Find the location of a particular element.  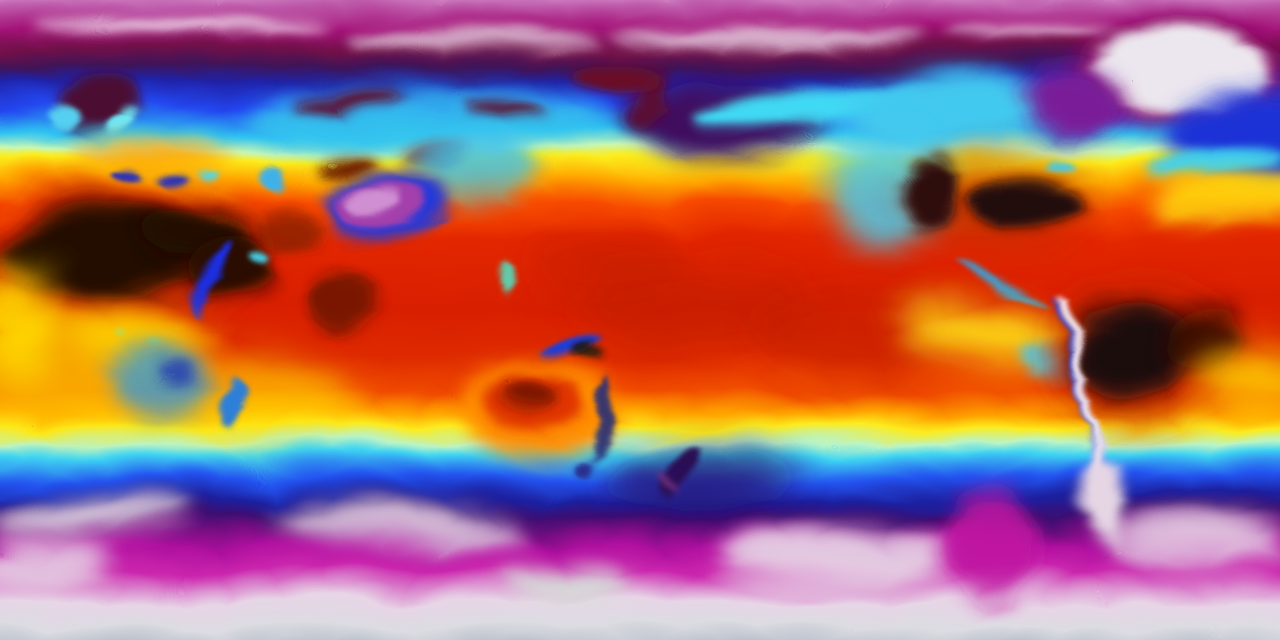

iran-hot-region is located at coordinates (280, 225).